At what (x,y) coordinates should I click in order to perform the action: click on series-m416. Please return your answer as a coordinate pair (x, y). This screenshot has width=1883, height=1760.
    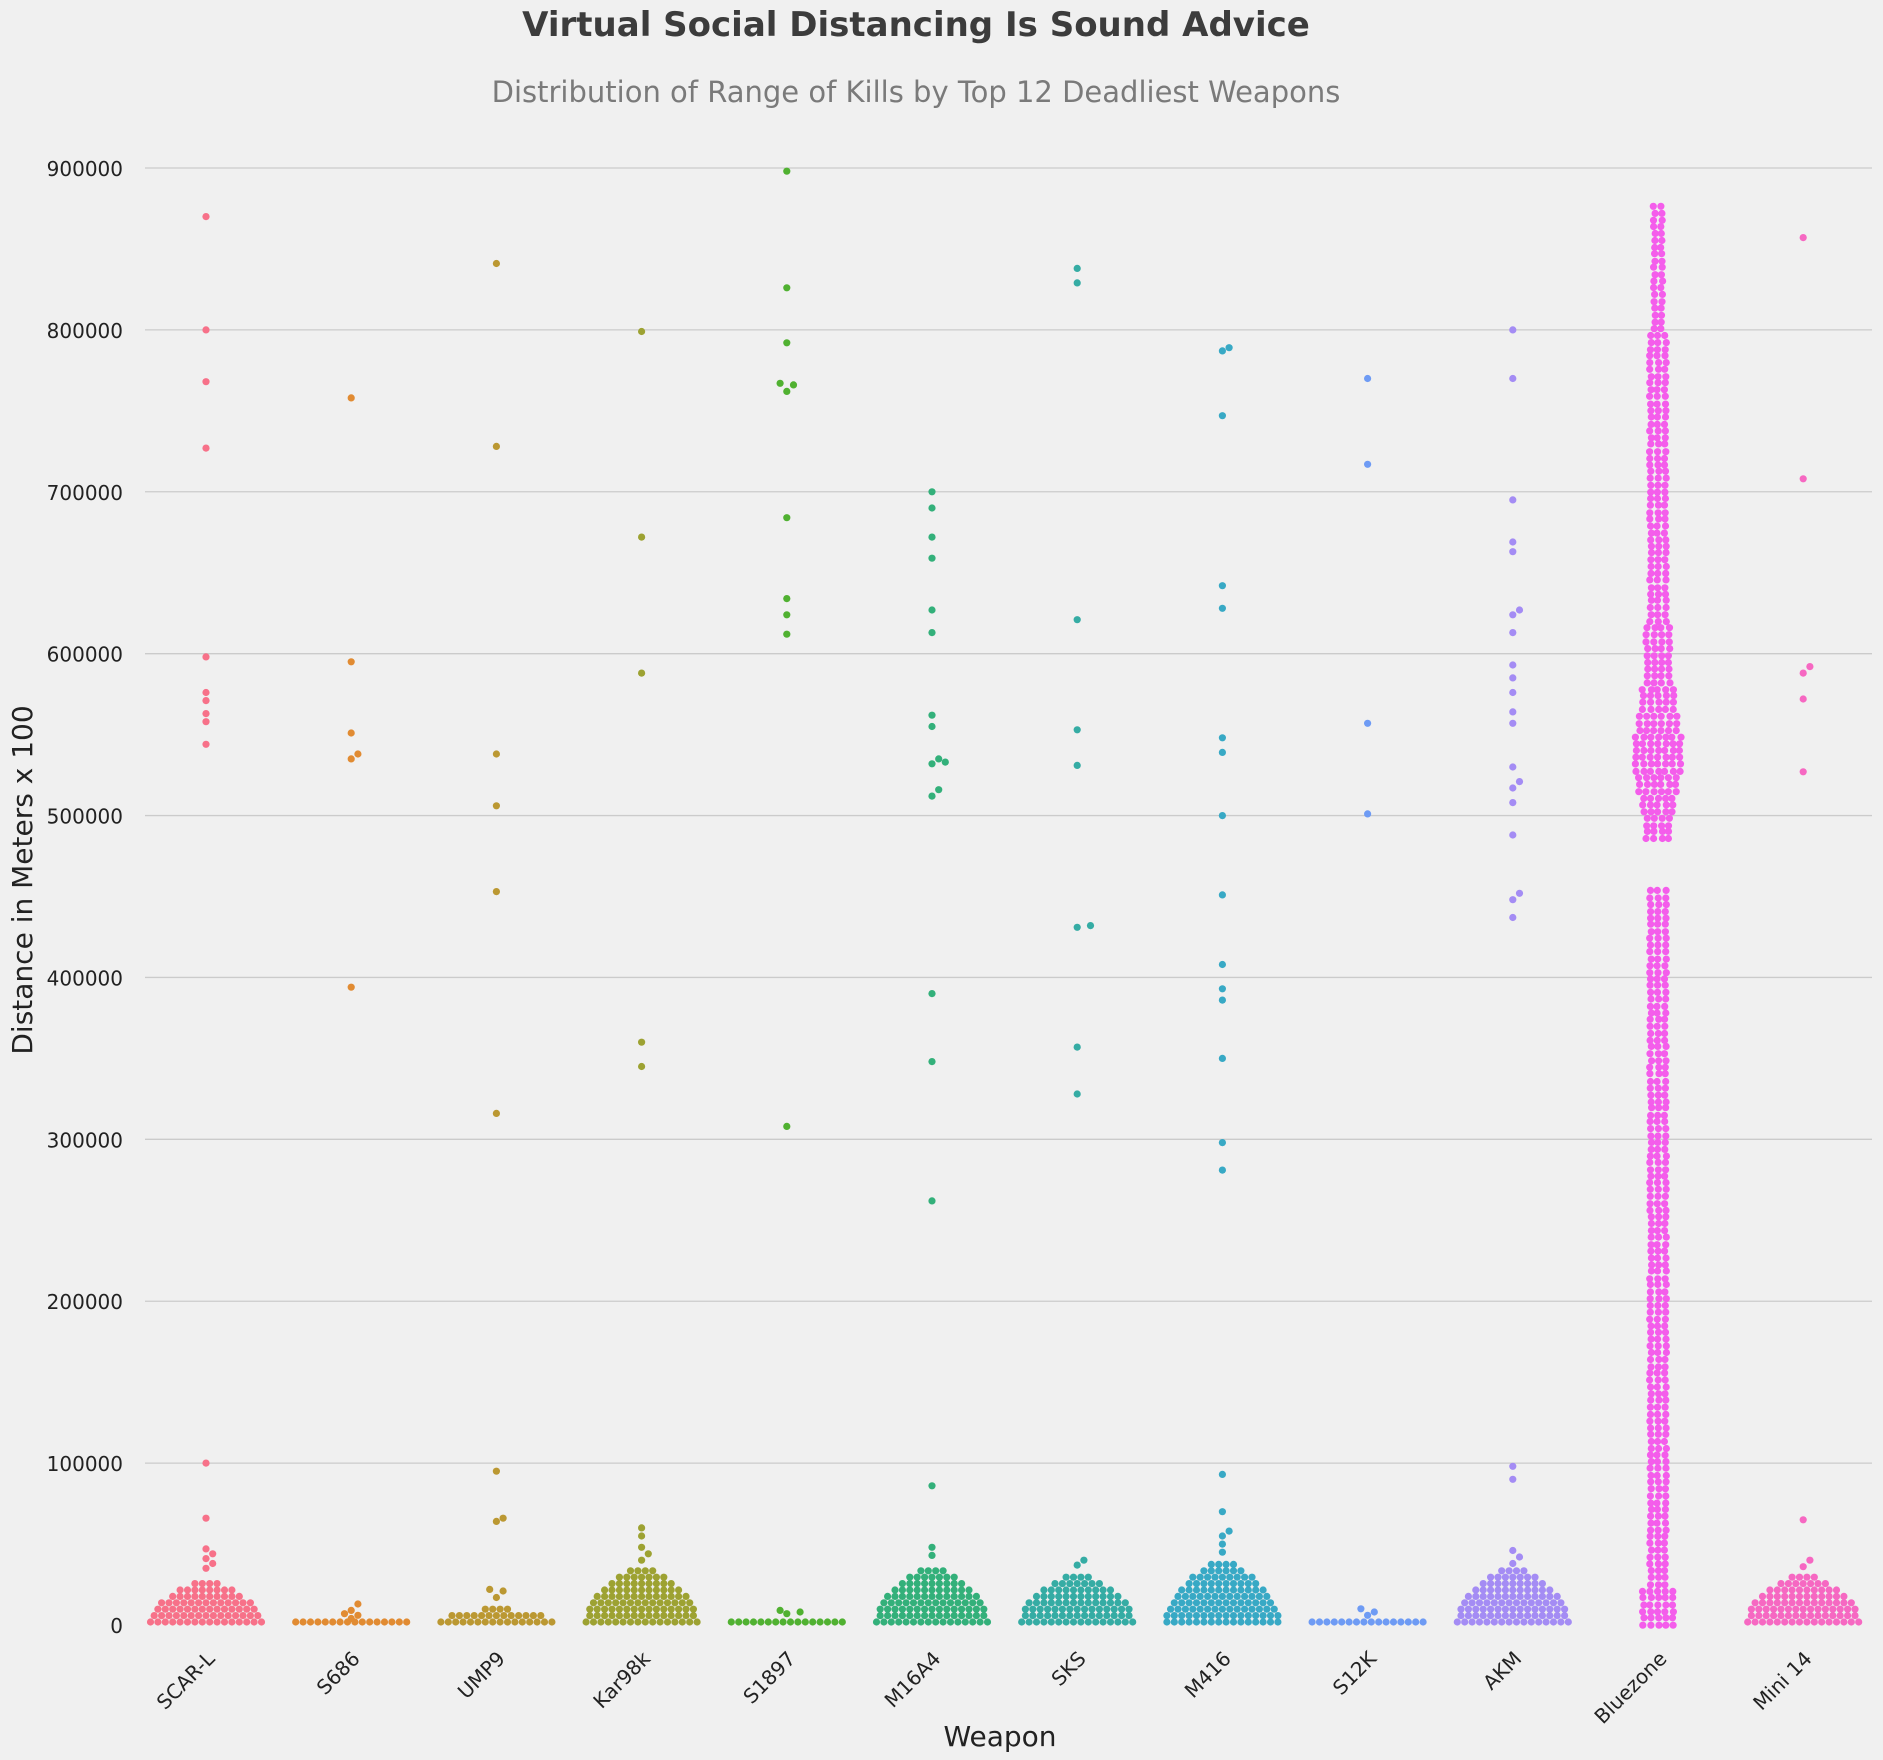
    Looking at the image, I should click on (1222, 985).